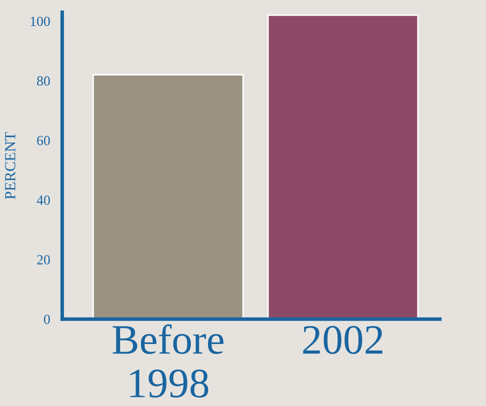 This screenshot has width=486, height=406. What do you see at coordinates (342, 340) in the screenshot?
I see `x-tick-label: 2002` at bounding box center [342, 340].